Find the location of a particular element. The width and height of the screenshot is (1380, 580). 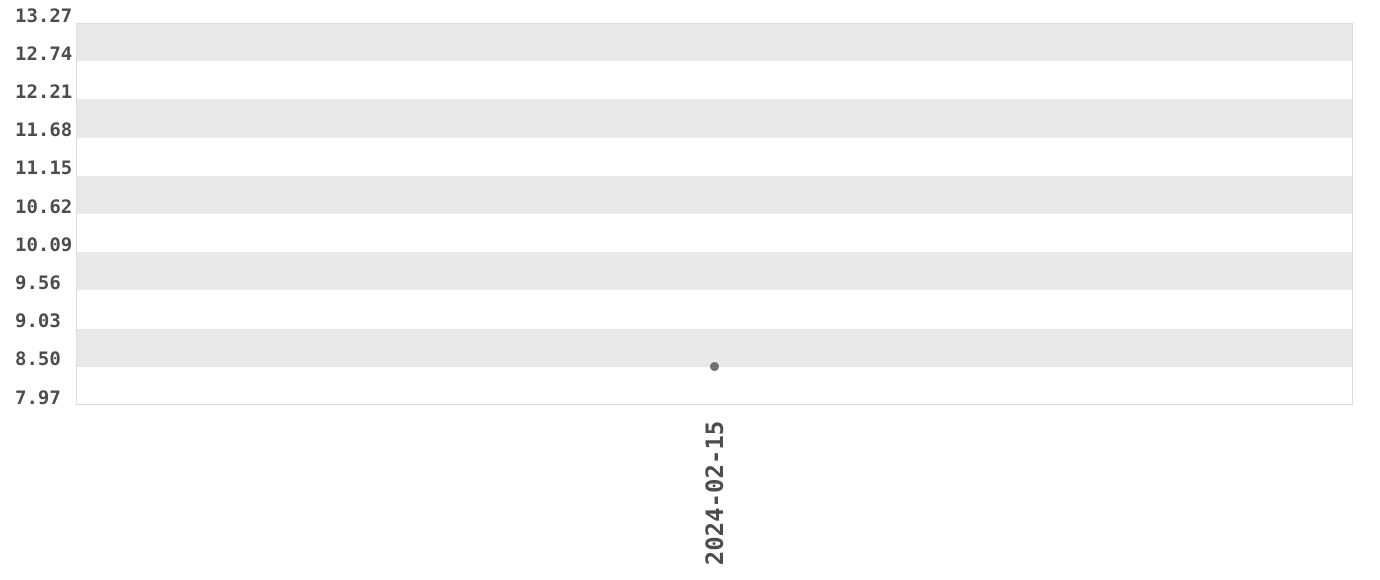

y-tick-label: 9.03 is located at coordinates (38, 321).